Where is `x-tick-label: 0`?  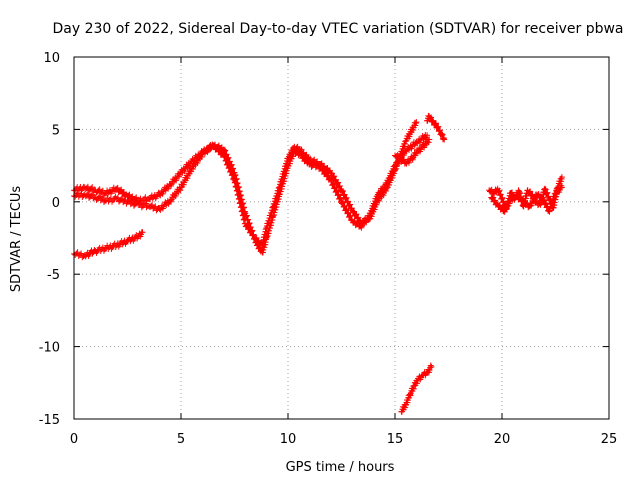 x-tick-label: 0 is located at coordinates (74, 439).